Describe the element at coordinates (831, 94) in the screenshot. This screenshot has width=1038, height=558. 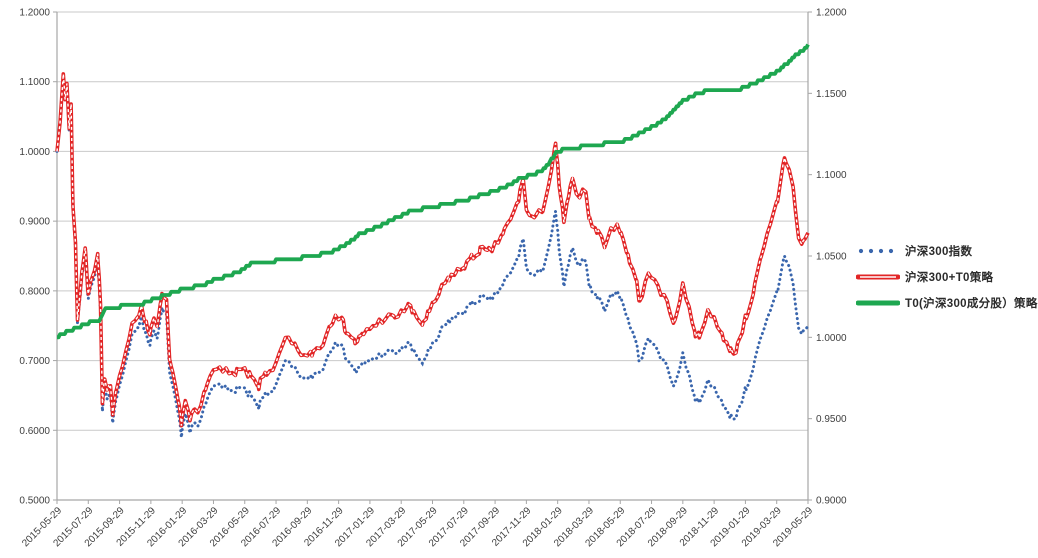
I see `y-axis-right-label: 1.1500` at that location.